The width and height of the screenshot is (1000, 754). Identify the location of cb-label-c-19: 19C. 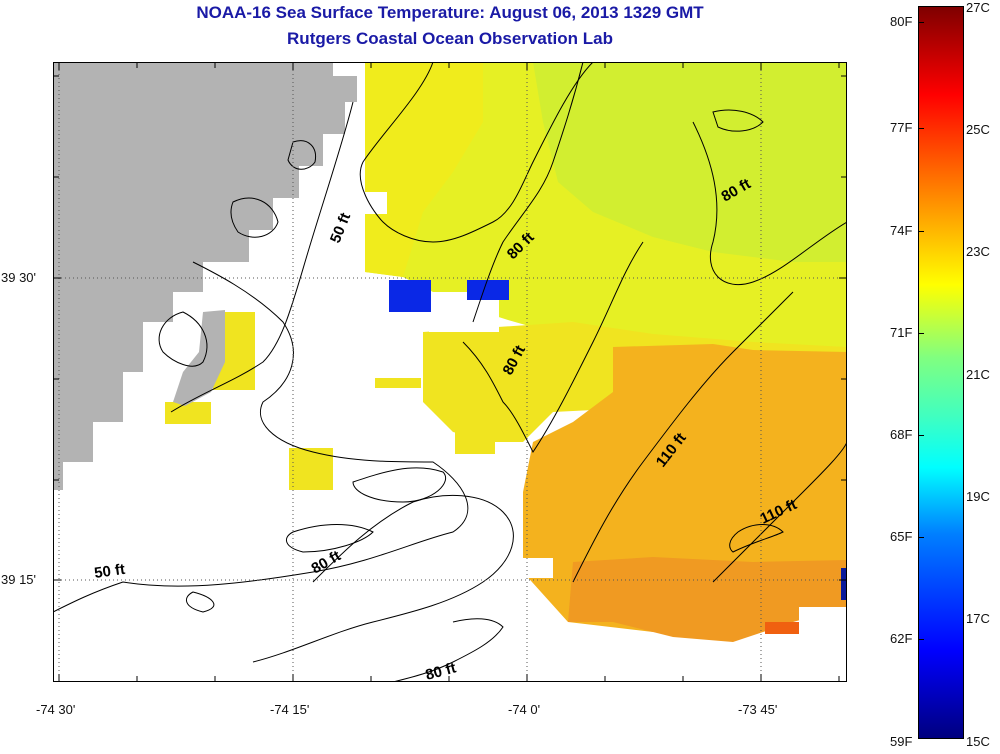
(978, 496).